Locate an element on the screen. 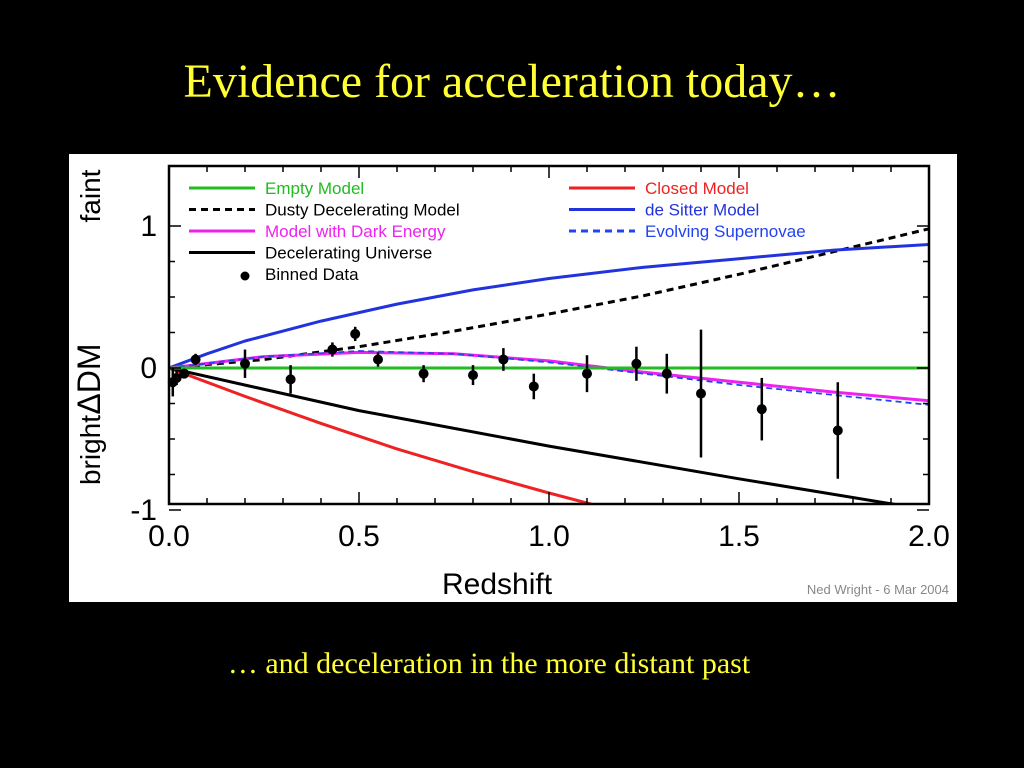 The height and width of the screenshot is (768, 1024). legend-label: de Sitter Model is located at coordinates (702, 210).